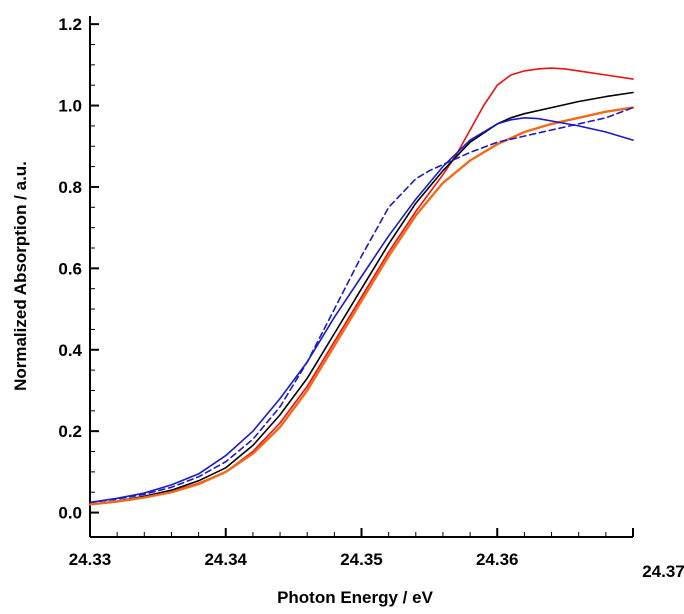 This screenshot has height=614, width=684. Describe the element at coordinates (361, 559) in the screenshot. I see `x-tick-label: 24.35` at that location.